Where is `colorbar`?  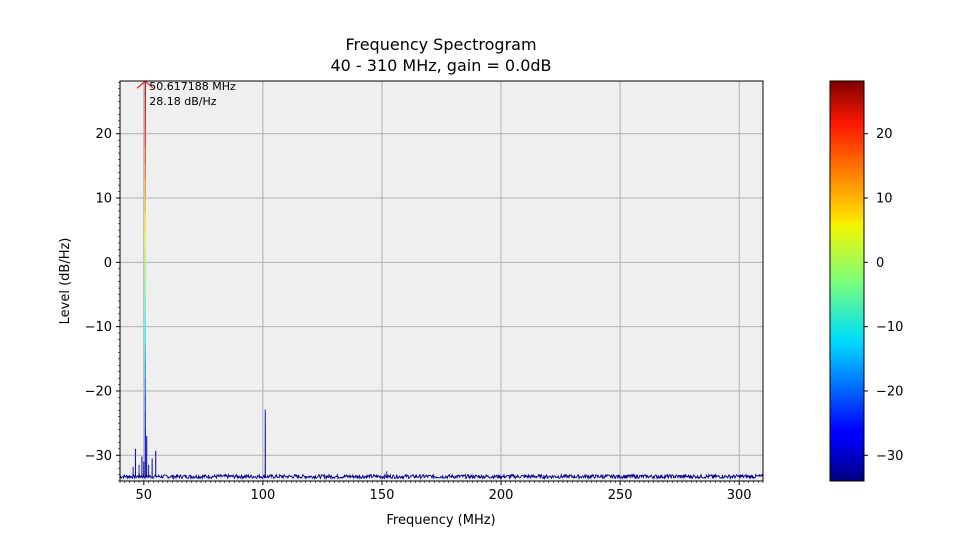 colorbar is located at coordinates (847, 281).